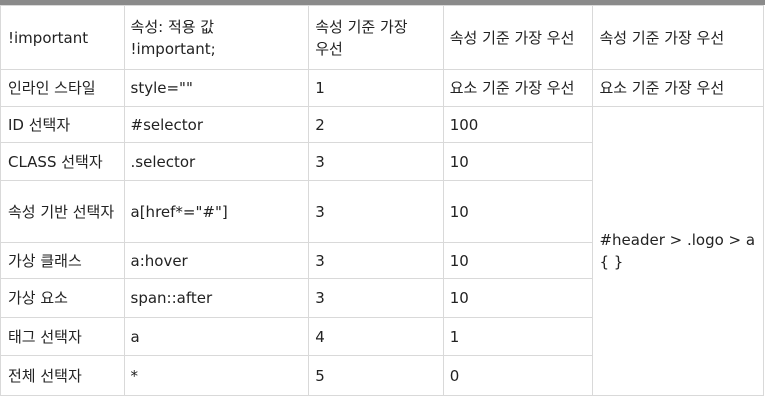 The height and width of the screenshot is (402, 765). Describe the element at coordinates (62, 336) in the screenshot. I see `cell-selector-name: 태그 선택자` at that location.